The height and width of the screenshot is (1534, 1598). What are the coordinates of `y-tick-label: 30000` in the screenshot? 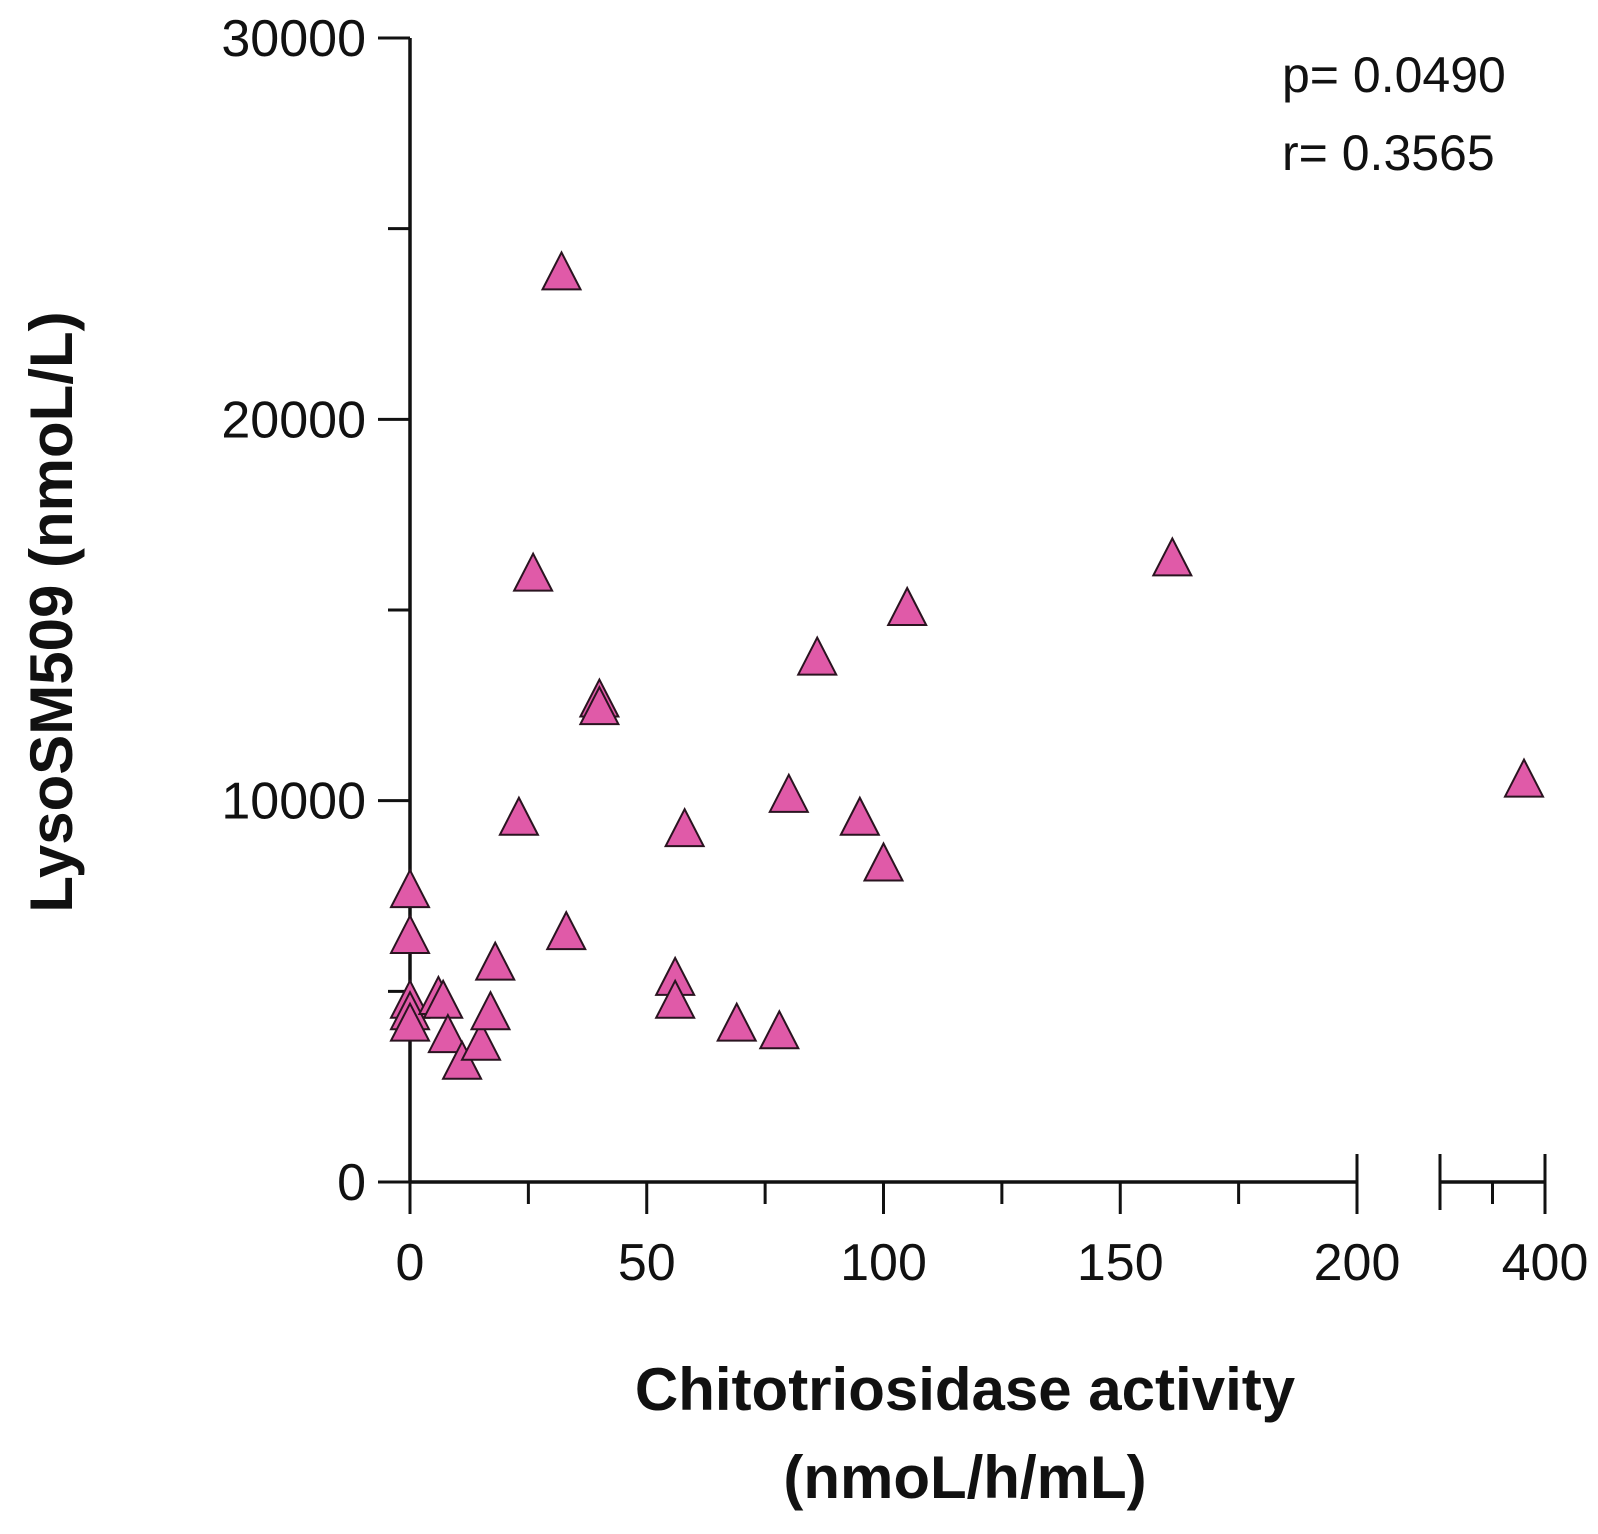 It's located at (293, 39).